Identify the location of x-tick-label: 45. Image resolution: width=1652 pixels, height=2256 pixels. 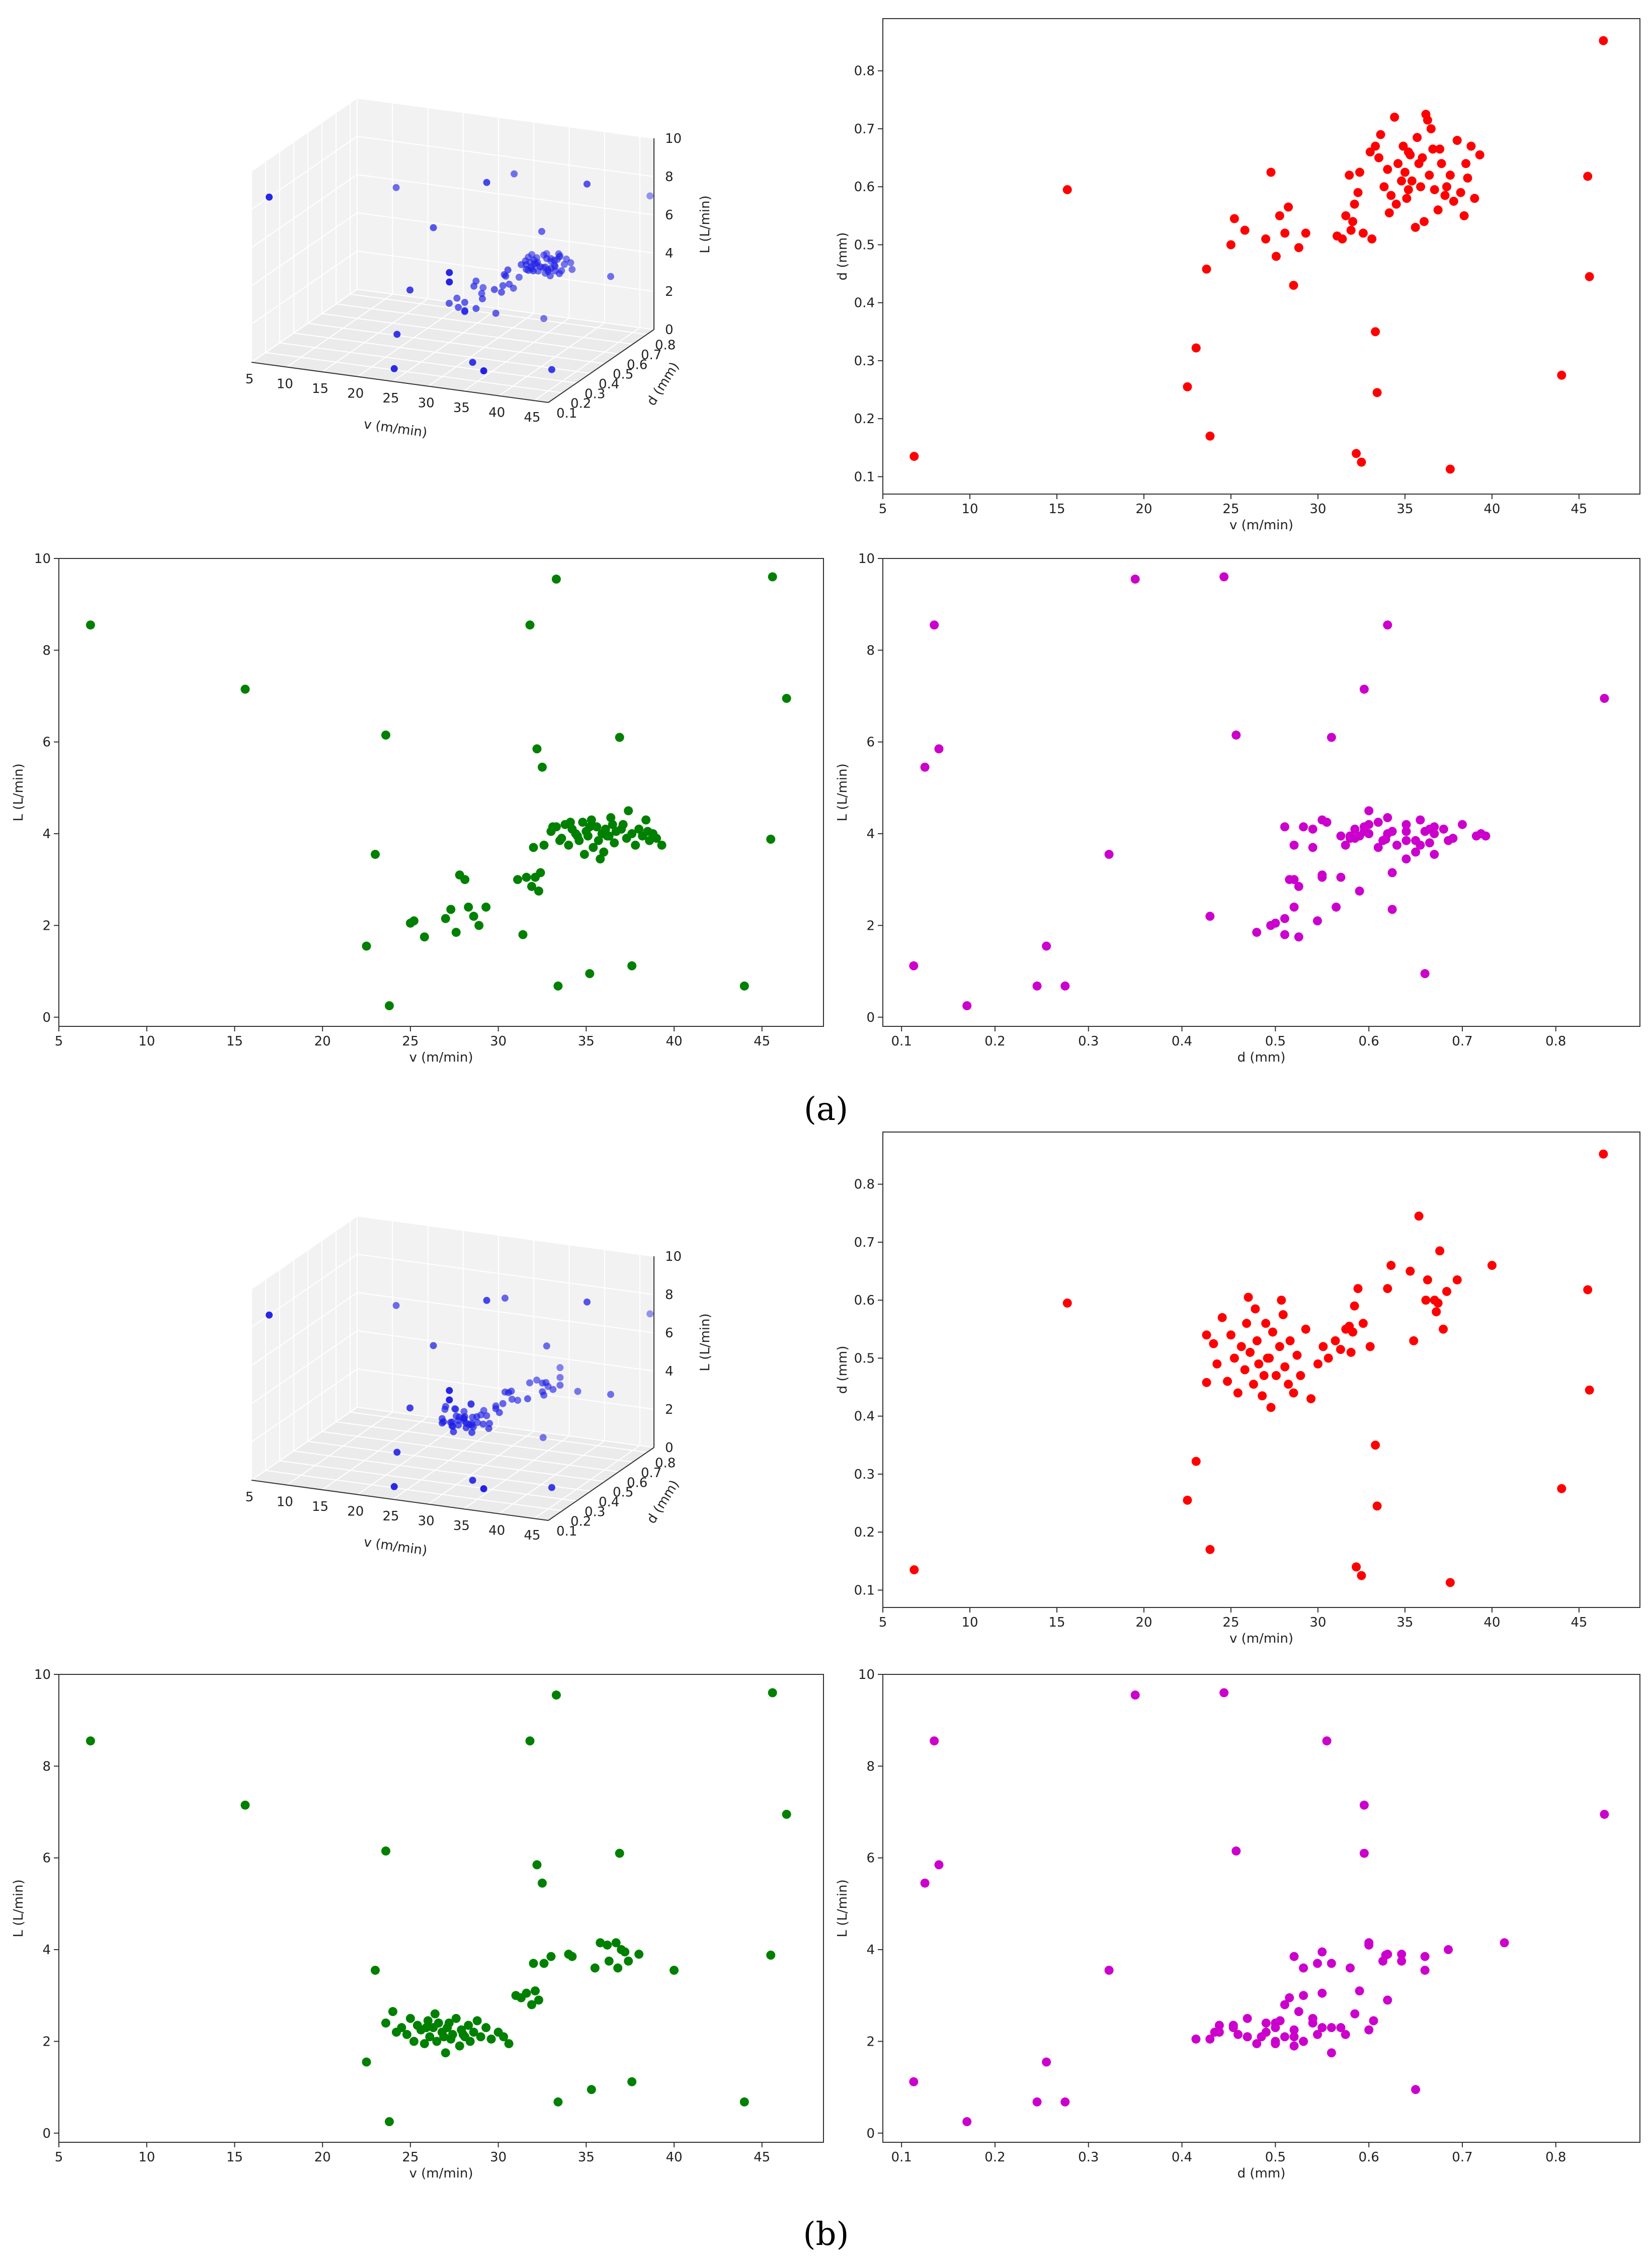
(532, 1535).